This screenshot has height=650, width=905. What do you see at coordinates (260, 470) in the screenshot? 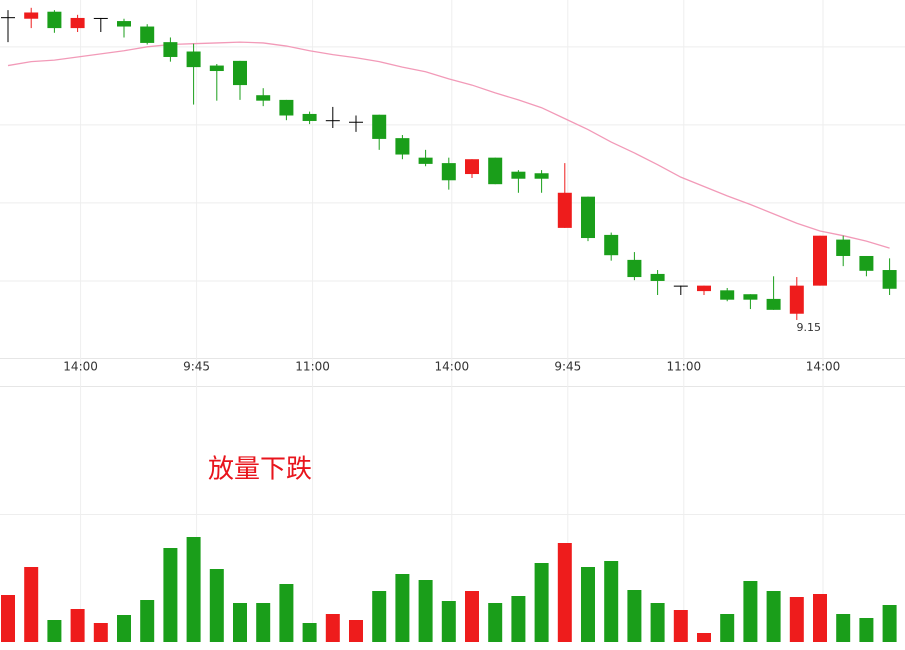
I see `annotation: 放量下跌` at bounding box center [260, 470].